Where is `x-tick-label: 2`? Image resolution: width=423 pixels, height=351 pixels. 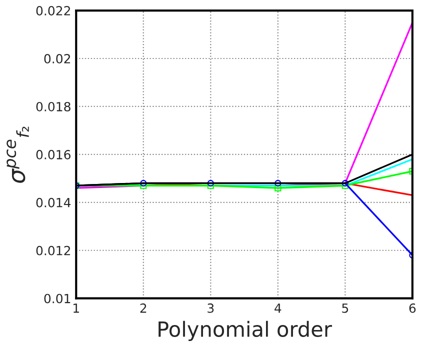 x-tick-label: 2 is located at coordinates (143, 308).